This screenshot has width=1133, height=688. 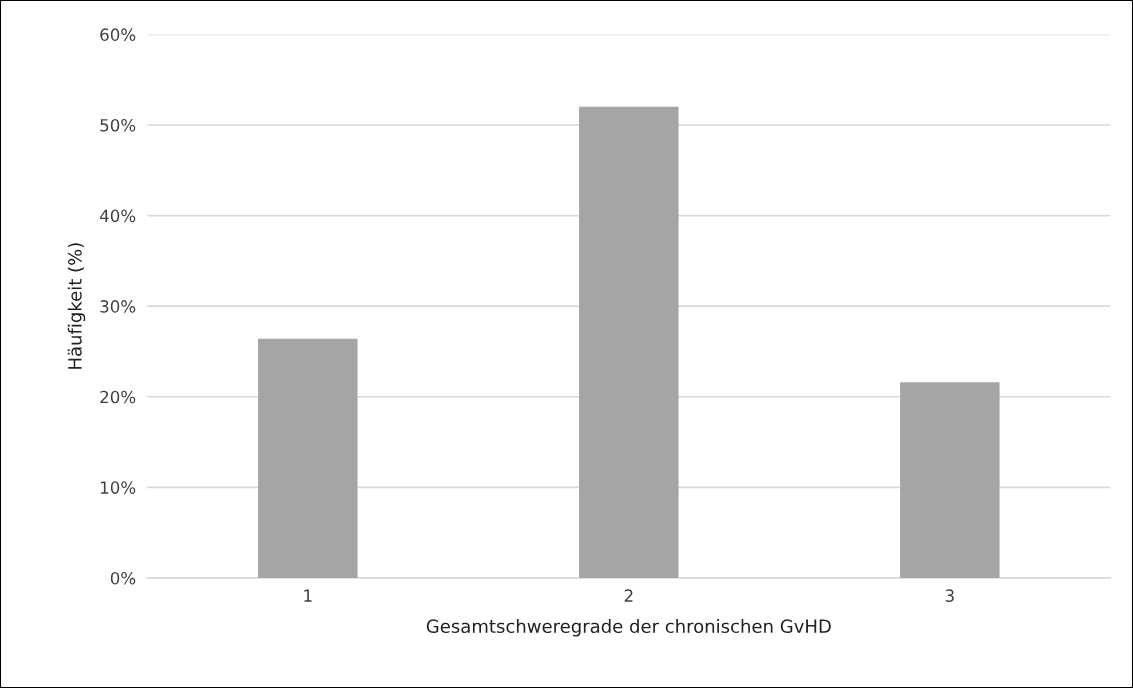 I want to click on x-tick-label: 3, so click(x=949, y=595).